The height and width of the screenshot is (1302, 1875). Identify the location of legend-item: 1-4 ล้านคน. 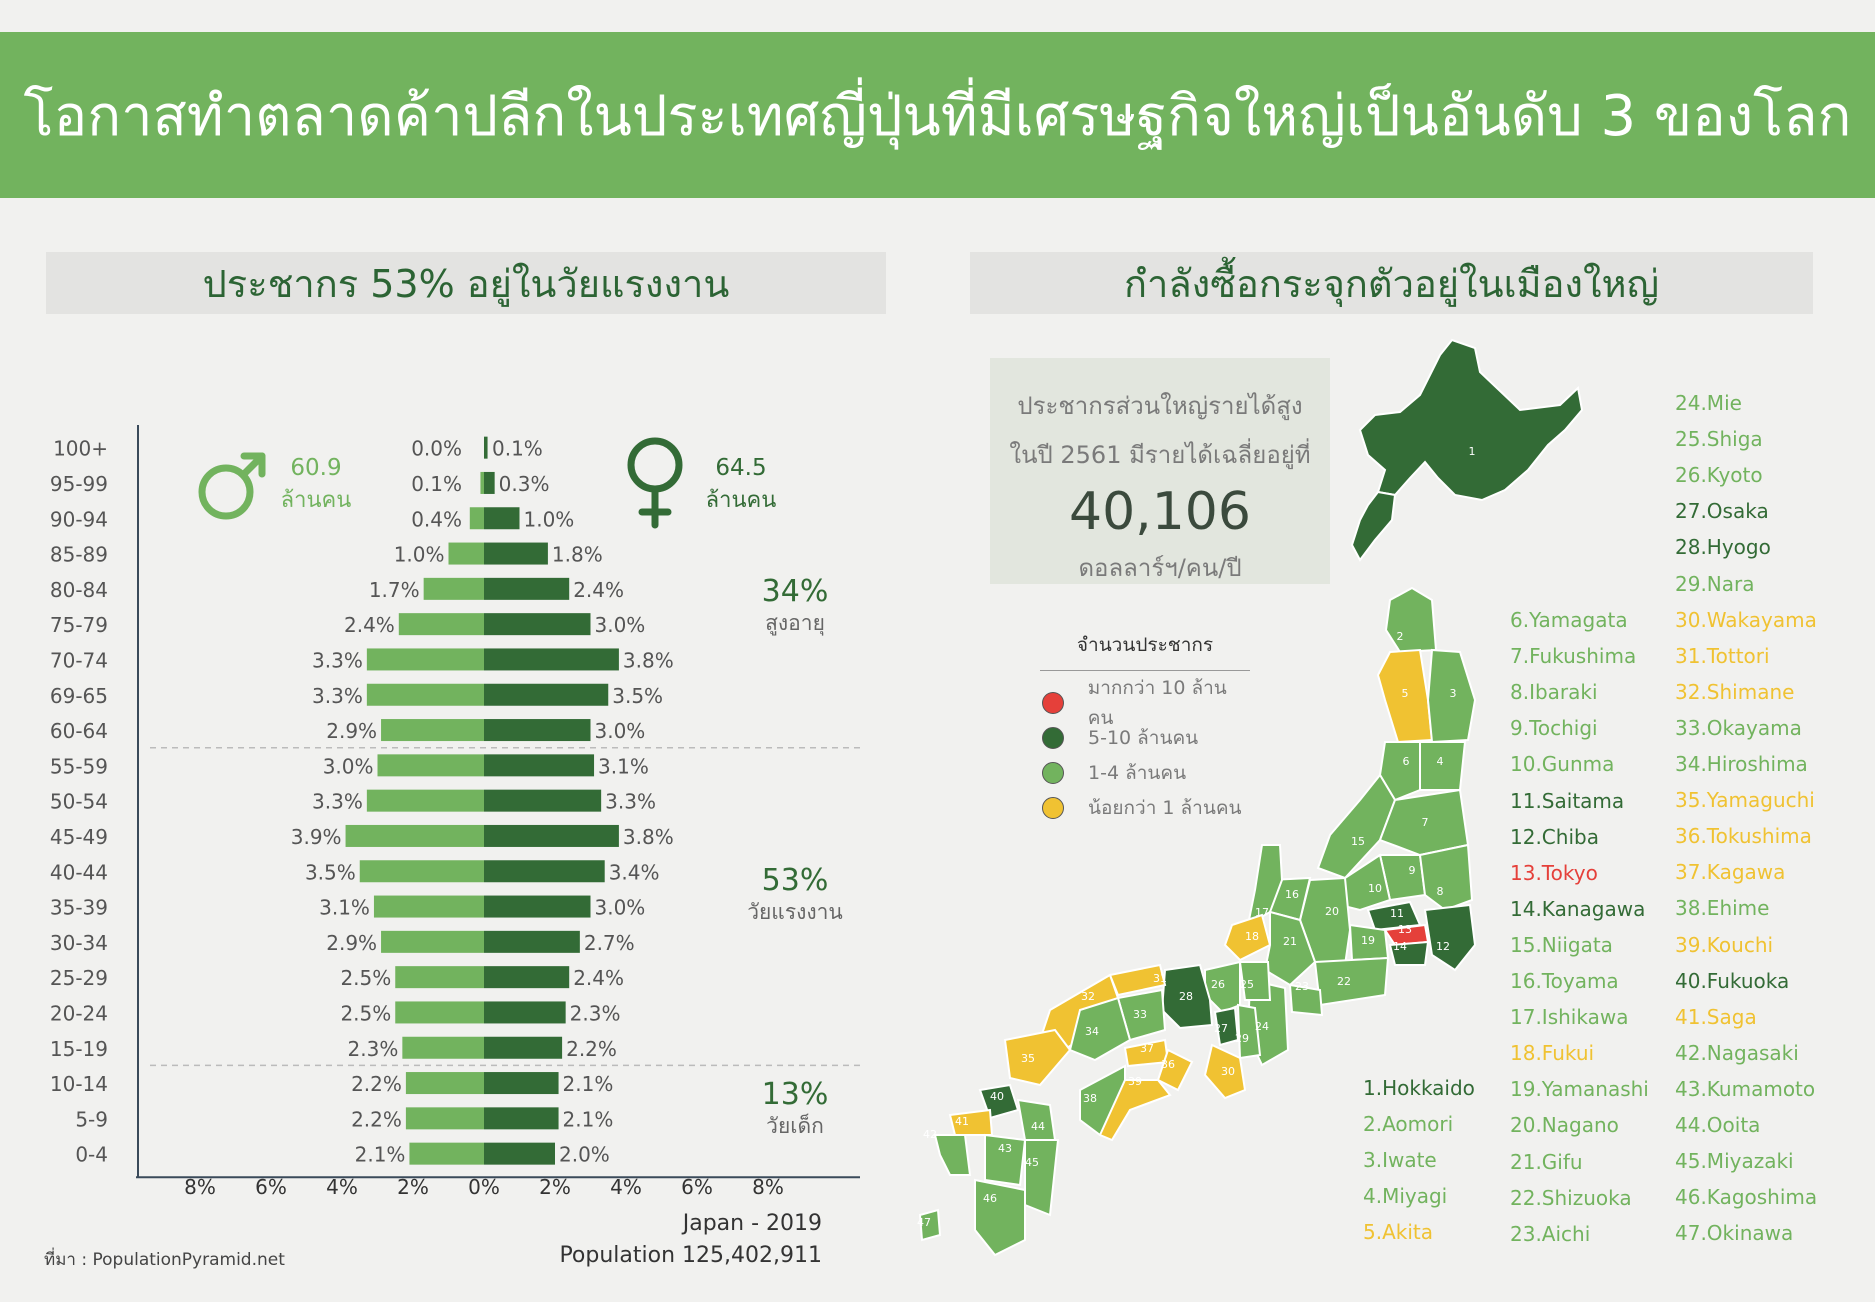
(1145, 772).